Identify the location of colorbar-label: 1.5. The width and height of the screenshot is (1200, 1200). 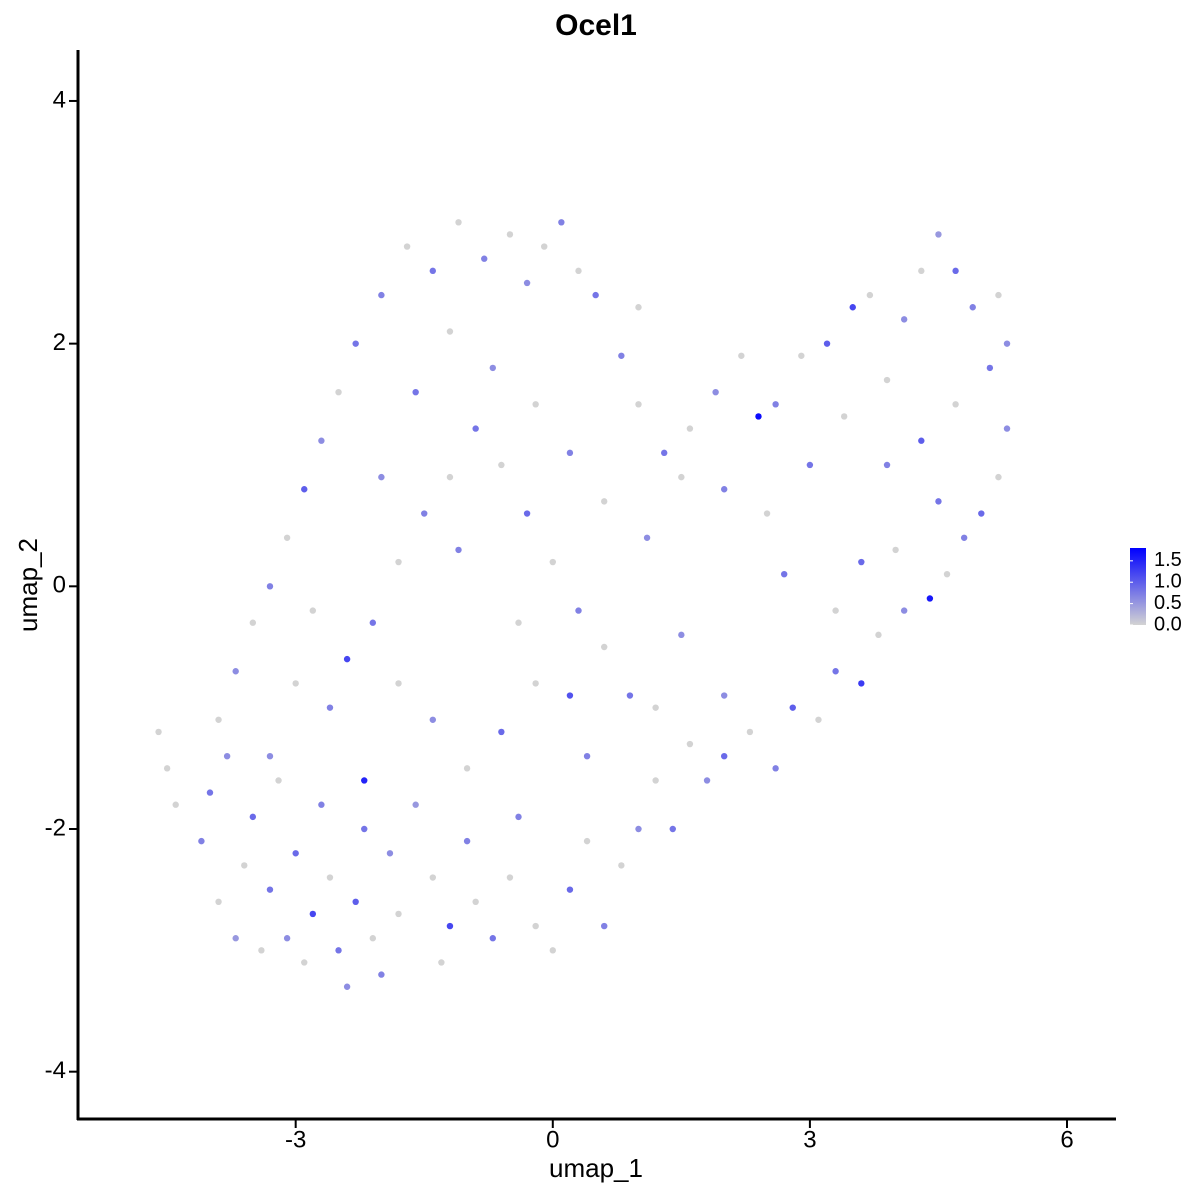
(1168, 560).